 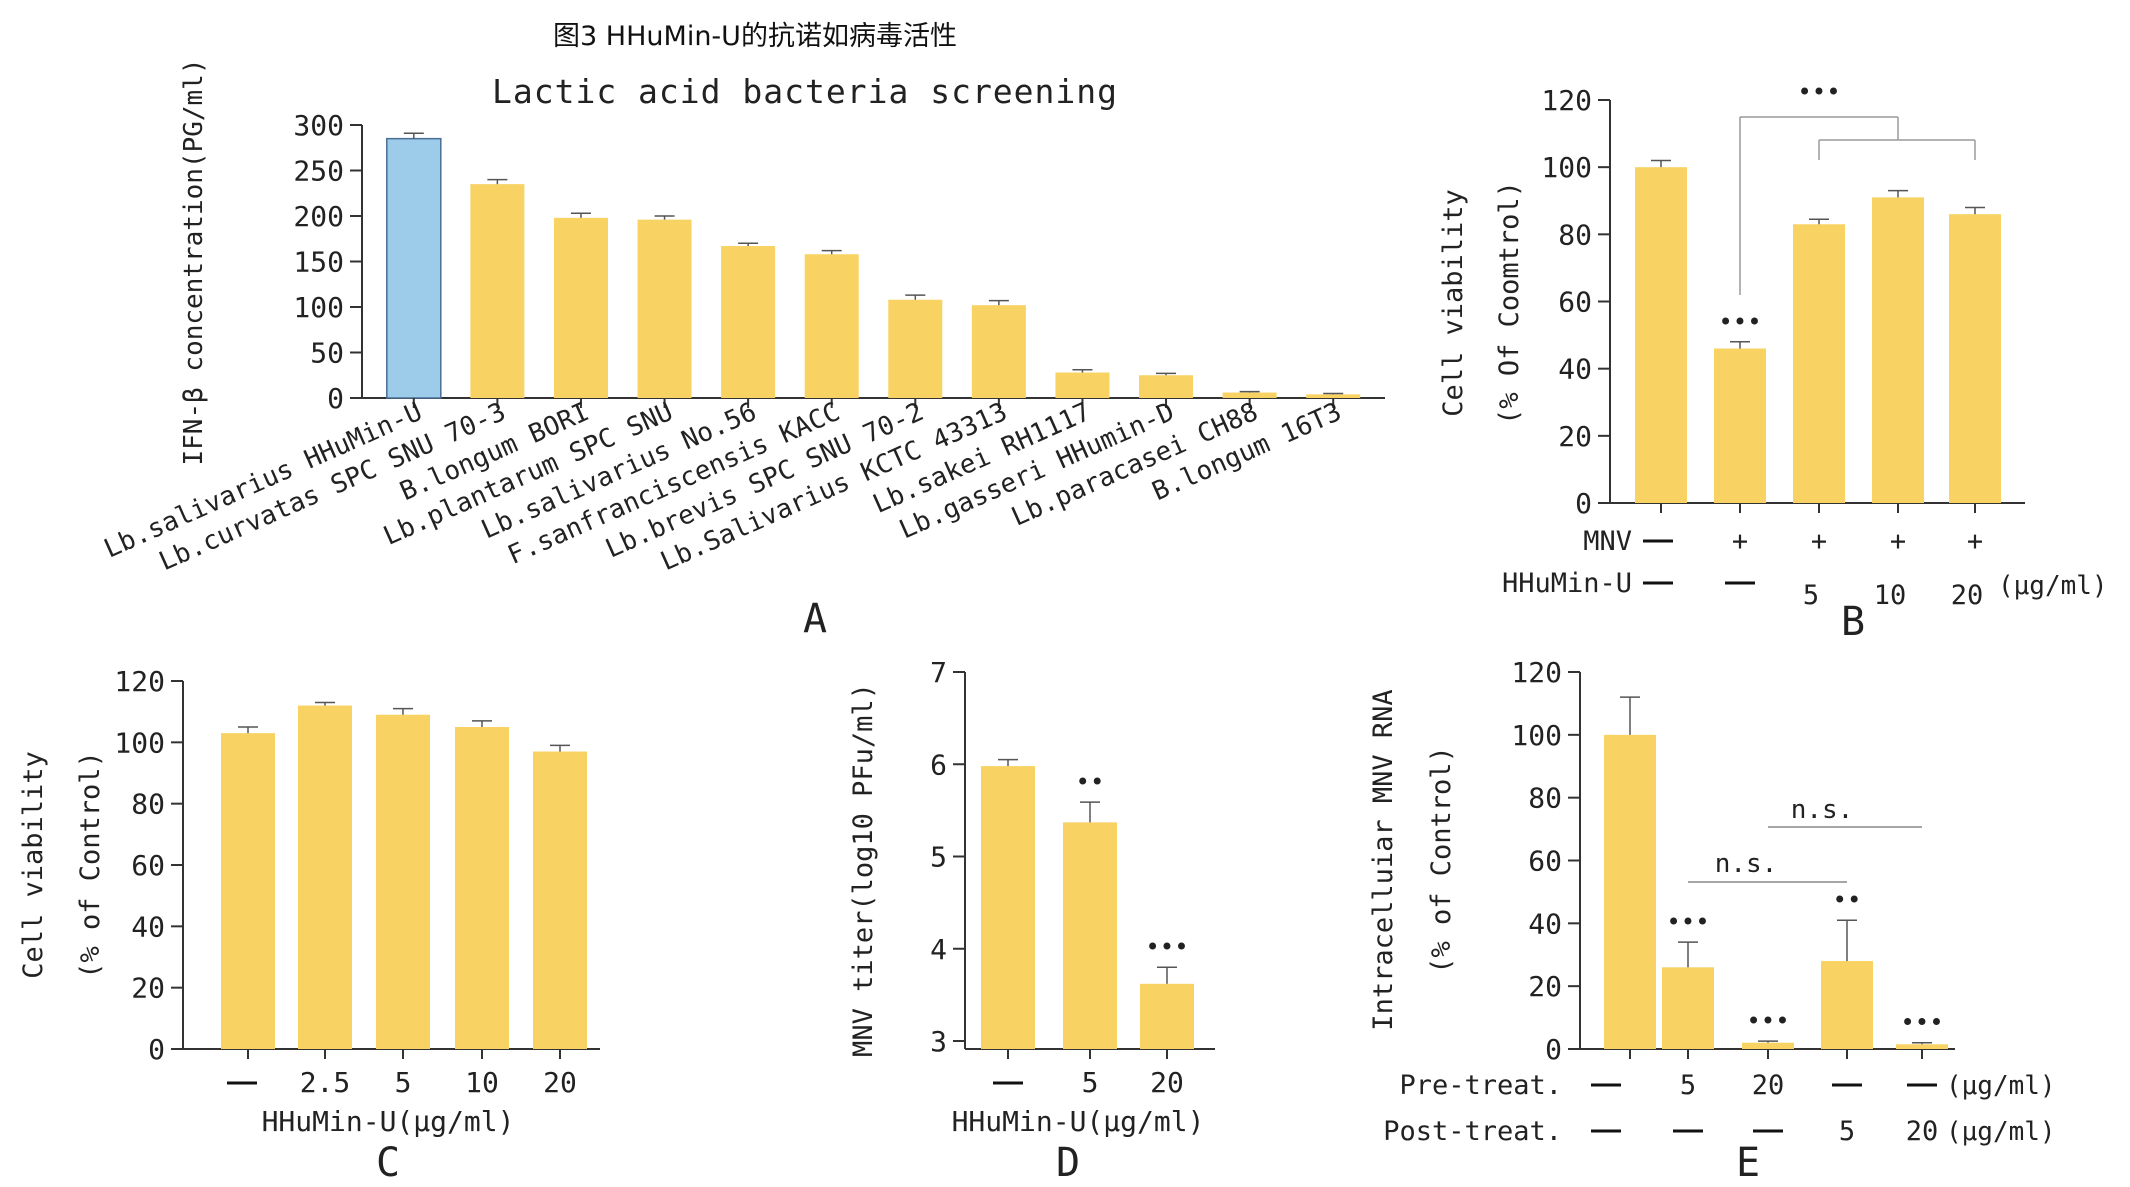 I want to click on y-tick-label: 200, so click(x=318, y=216).